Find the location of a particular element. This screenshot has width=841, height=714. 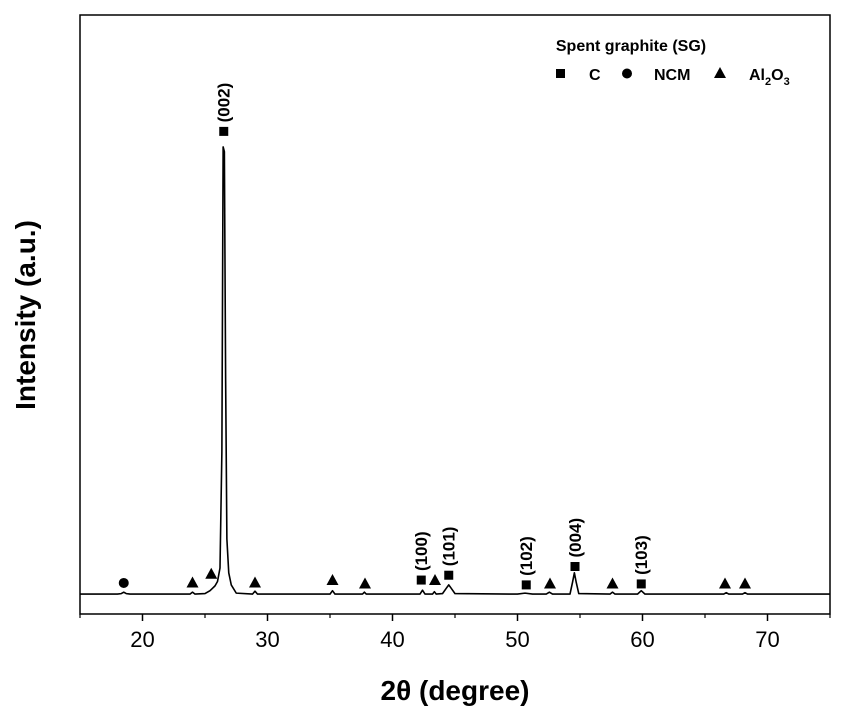

legend-triangle-marker is located at coordinates (720, 72).